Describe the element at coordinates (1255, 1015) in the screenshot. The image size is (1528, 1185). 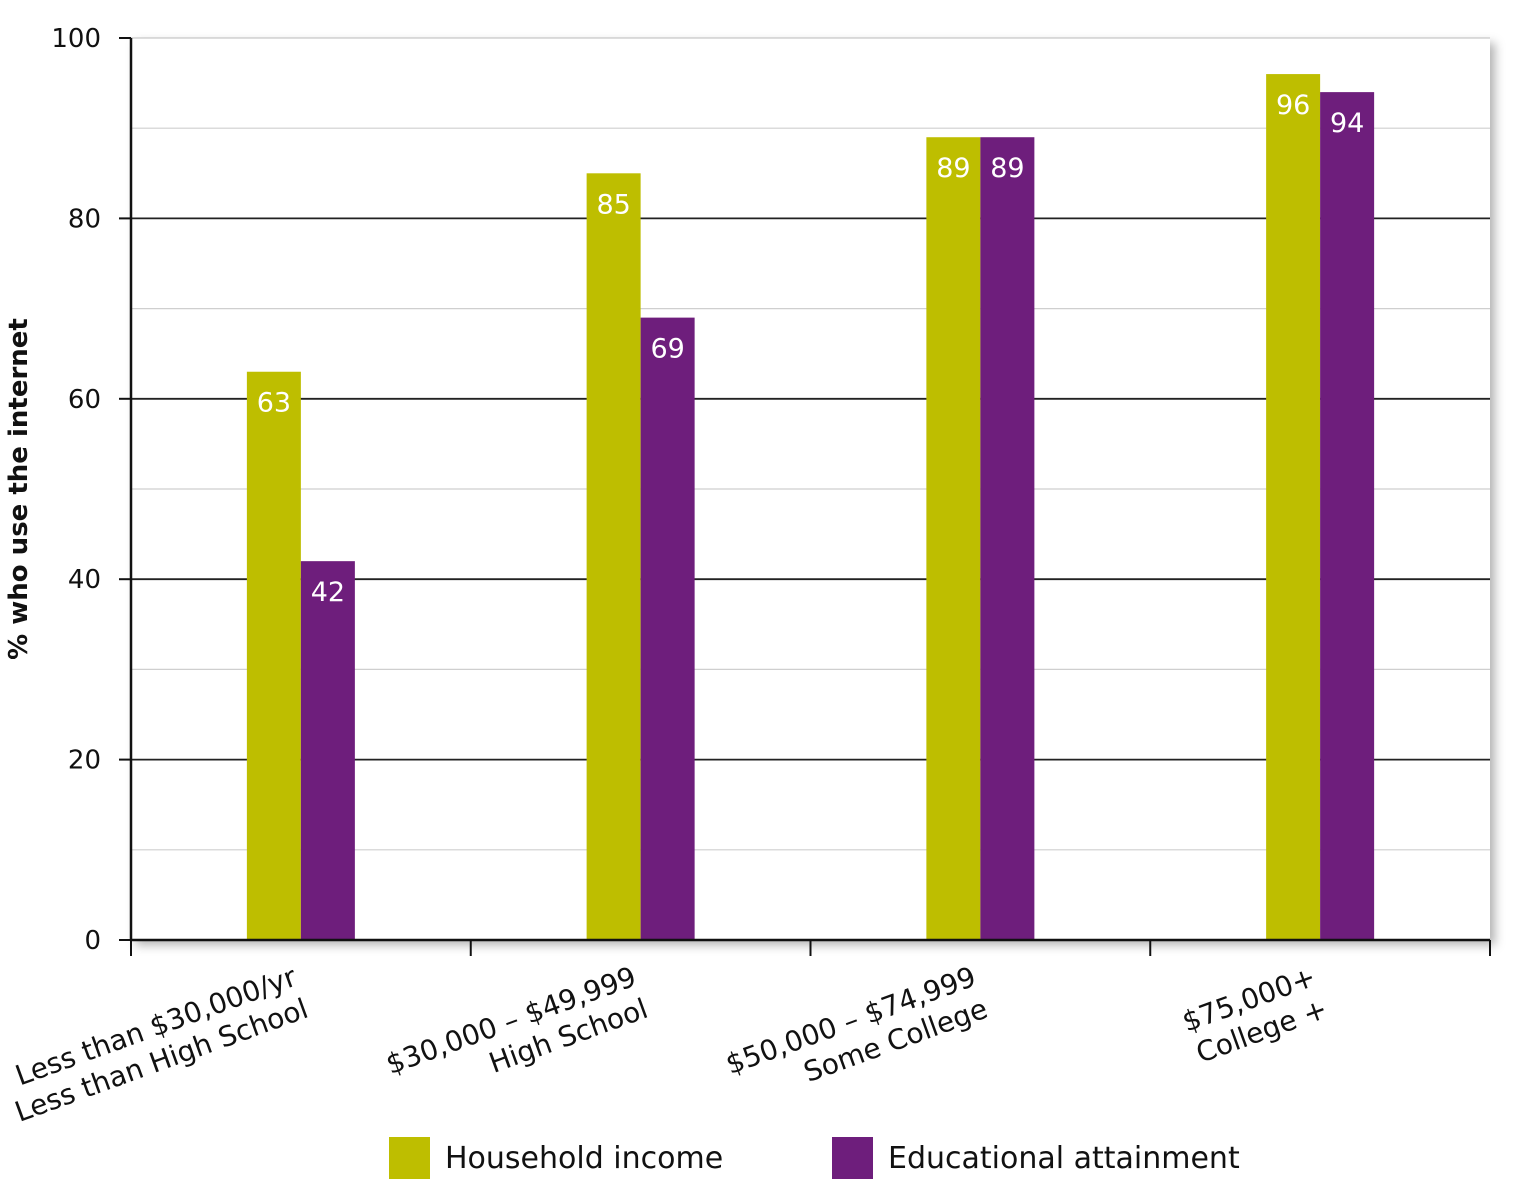
I see `x-category-label: $75,000+College +` at that location.